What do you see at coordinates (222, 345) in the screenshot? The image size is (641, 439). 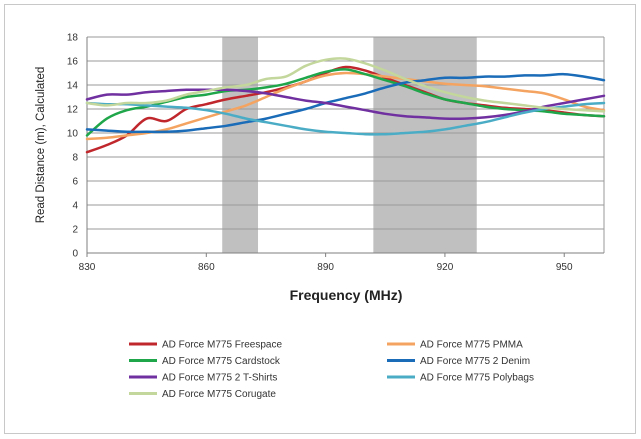 I see `legend-label: AD Force M775 Freespace` at bounding box center [222, 345].